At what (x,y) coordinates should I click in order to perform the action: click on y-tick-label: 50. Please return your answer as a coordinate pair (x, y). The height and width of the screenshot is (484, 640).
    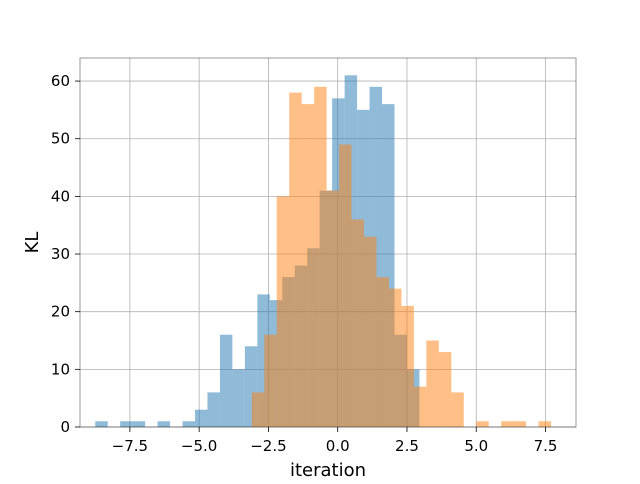
    Looking at the image, I should click on (60, 139).